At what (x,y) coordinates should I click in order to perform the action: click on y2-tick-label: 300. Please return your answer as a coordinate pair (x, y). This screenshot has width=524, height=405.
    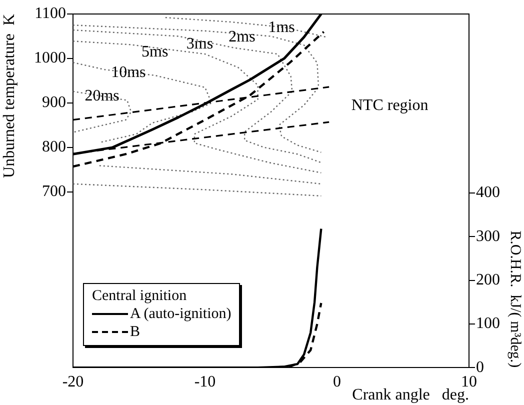
    Looking at the image, I should click on (488, 236).